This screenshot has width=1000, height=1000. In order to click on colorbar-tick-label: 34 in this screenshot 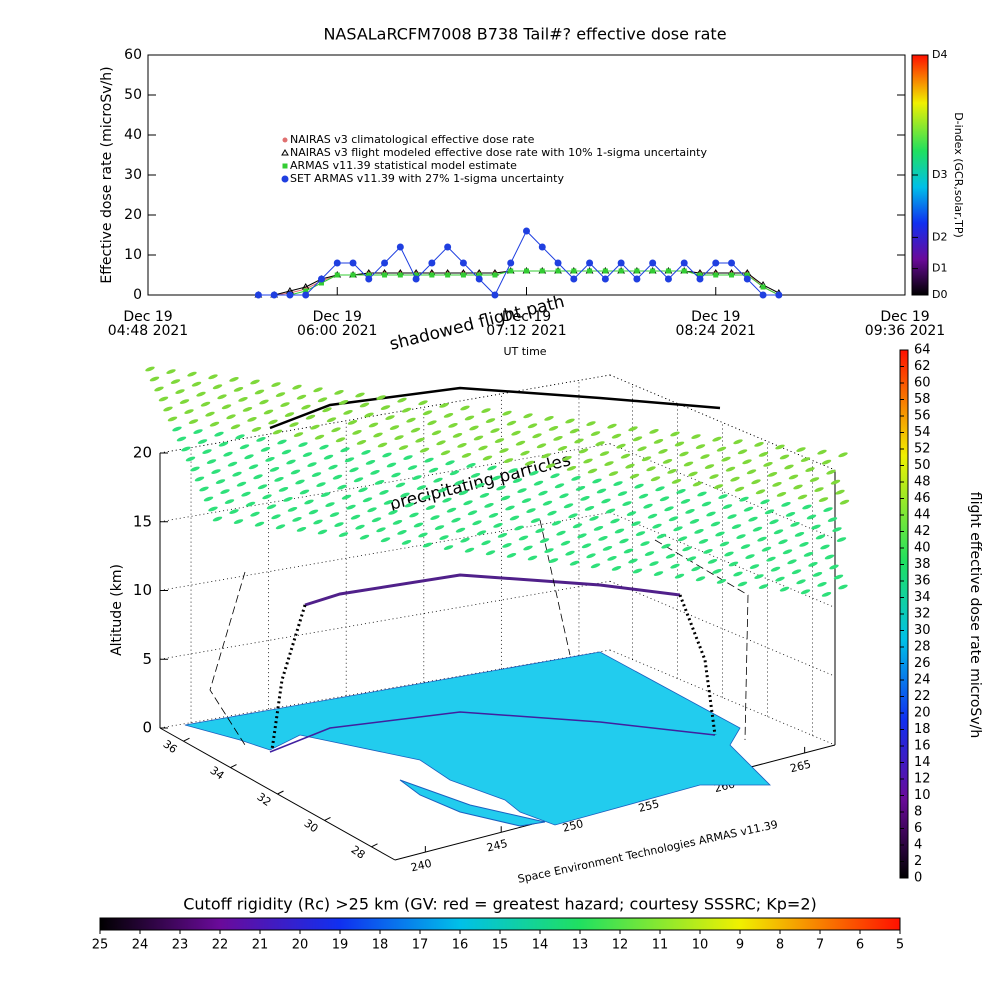, I will do `click(922, 597)`.